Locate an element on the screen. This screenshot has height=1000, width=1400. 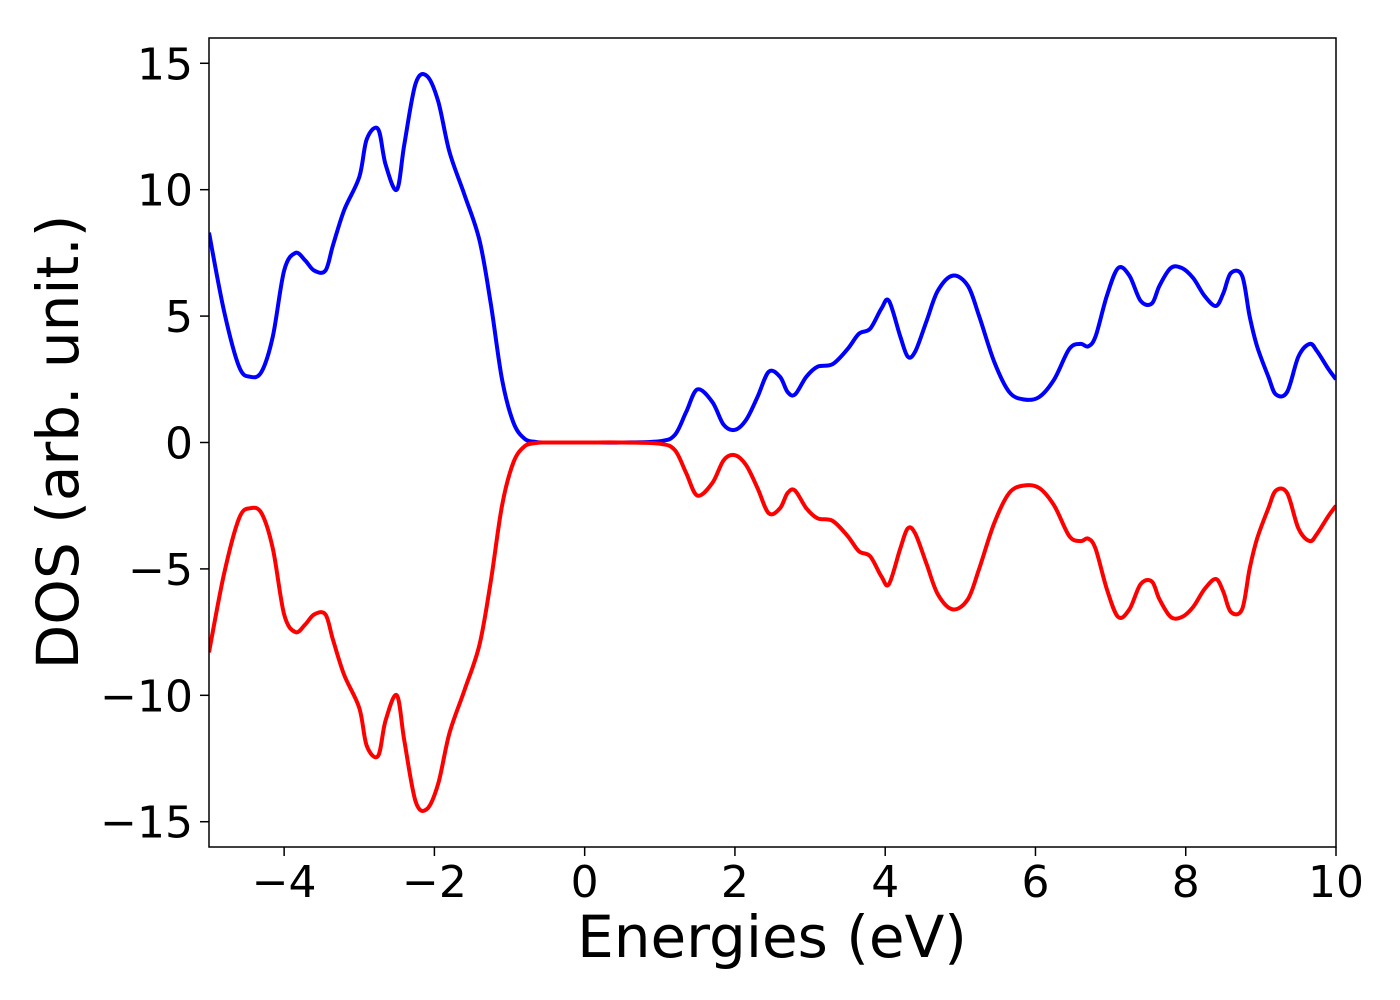
x-tick-label: 6 is located at coordinates (1035, 882).